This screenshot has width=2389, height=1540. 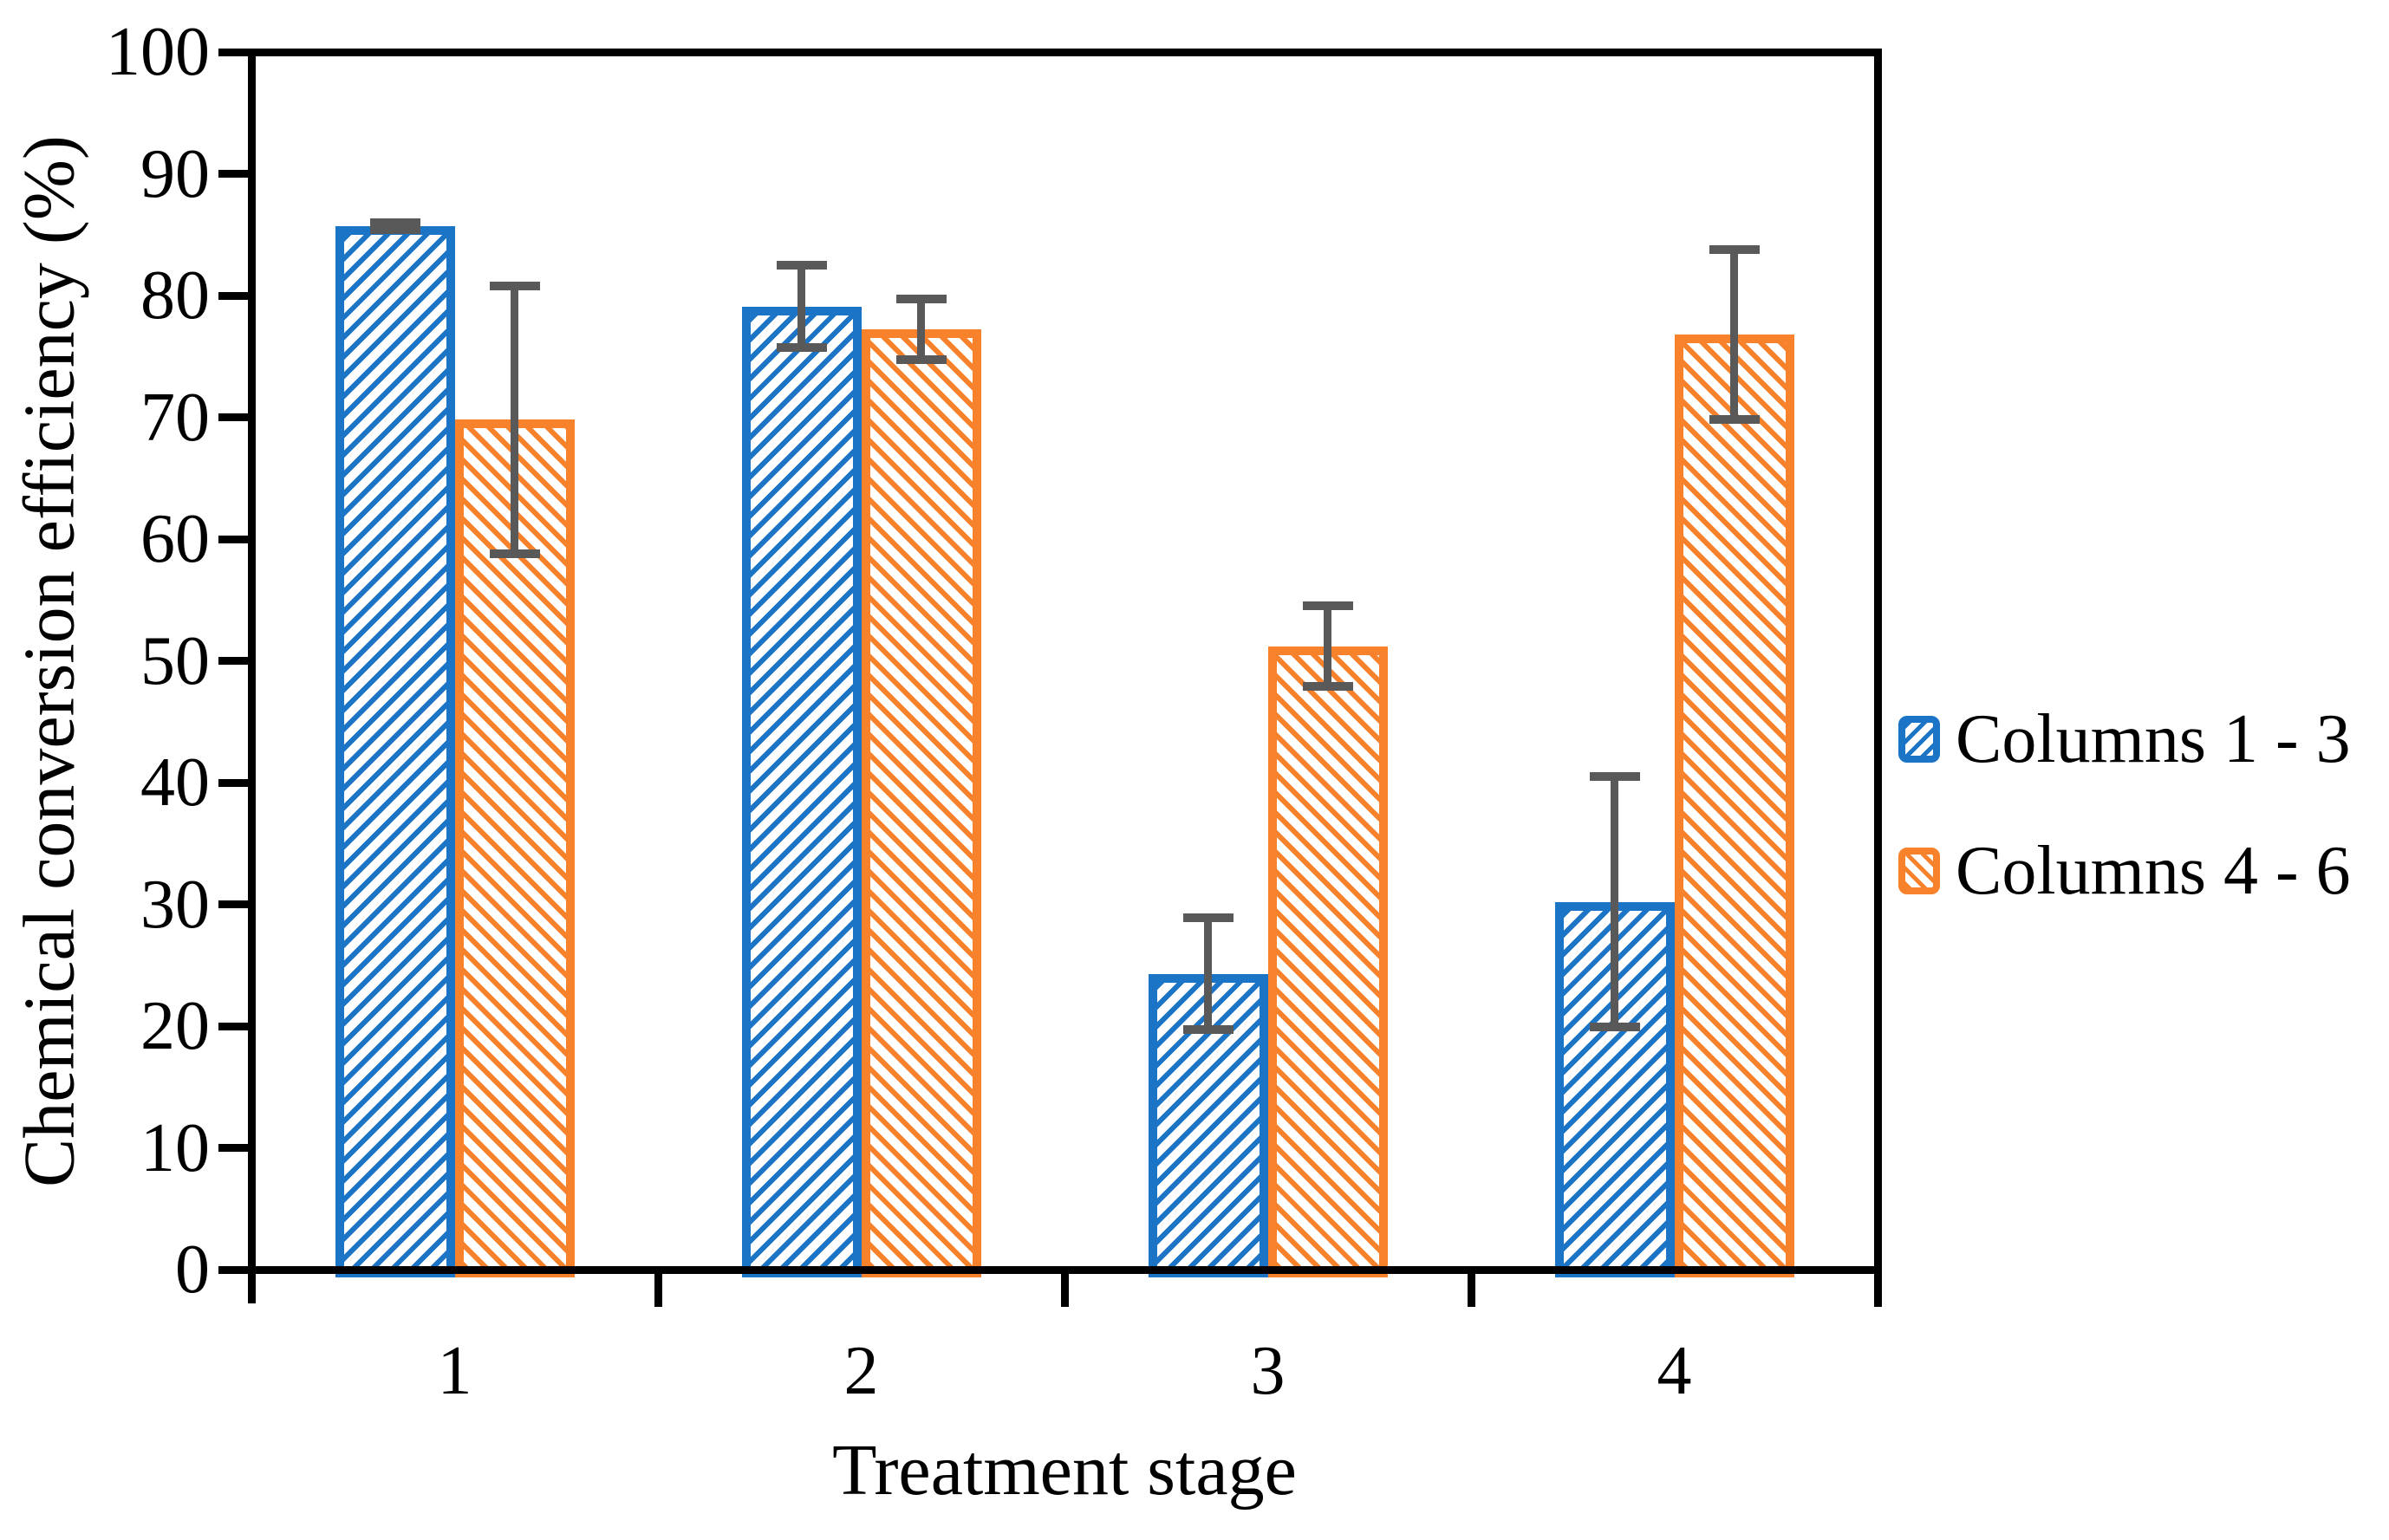 What do you see at coordinates (1327, 606) in the screenshot?
I see `error-bar-series-2-stage-3-cap-top` at bounding box center [1327, 606].